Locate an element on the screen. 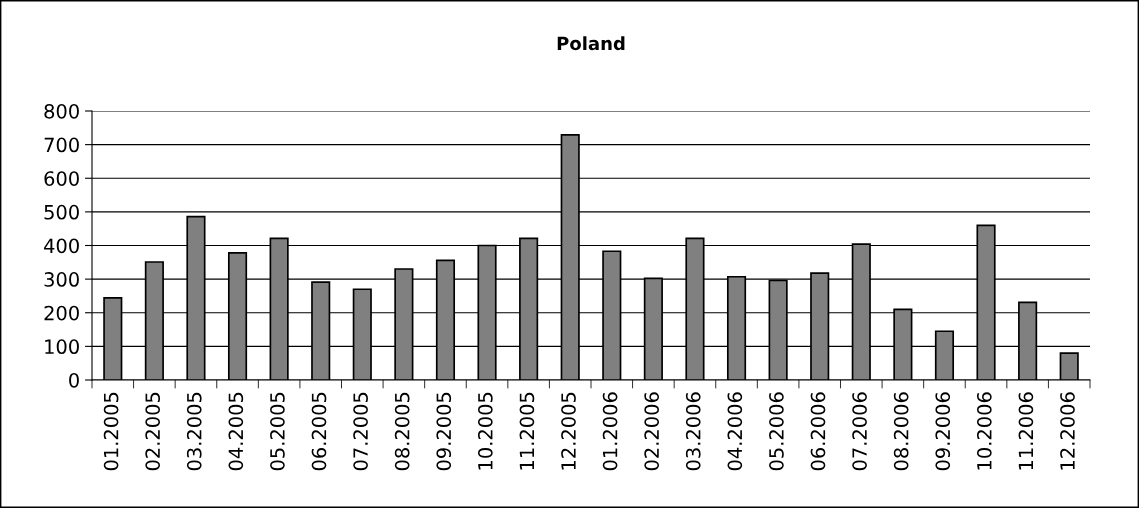 This screenshot has height=508, width=1139. y-tick-label: 600 is located at coordinates (61, 178).